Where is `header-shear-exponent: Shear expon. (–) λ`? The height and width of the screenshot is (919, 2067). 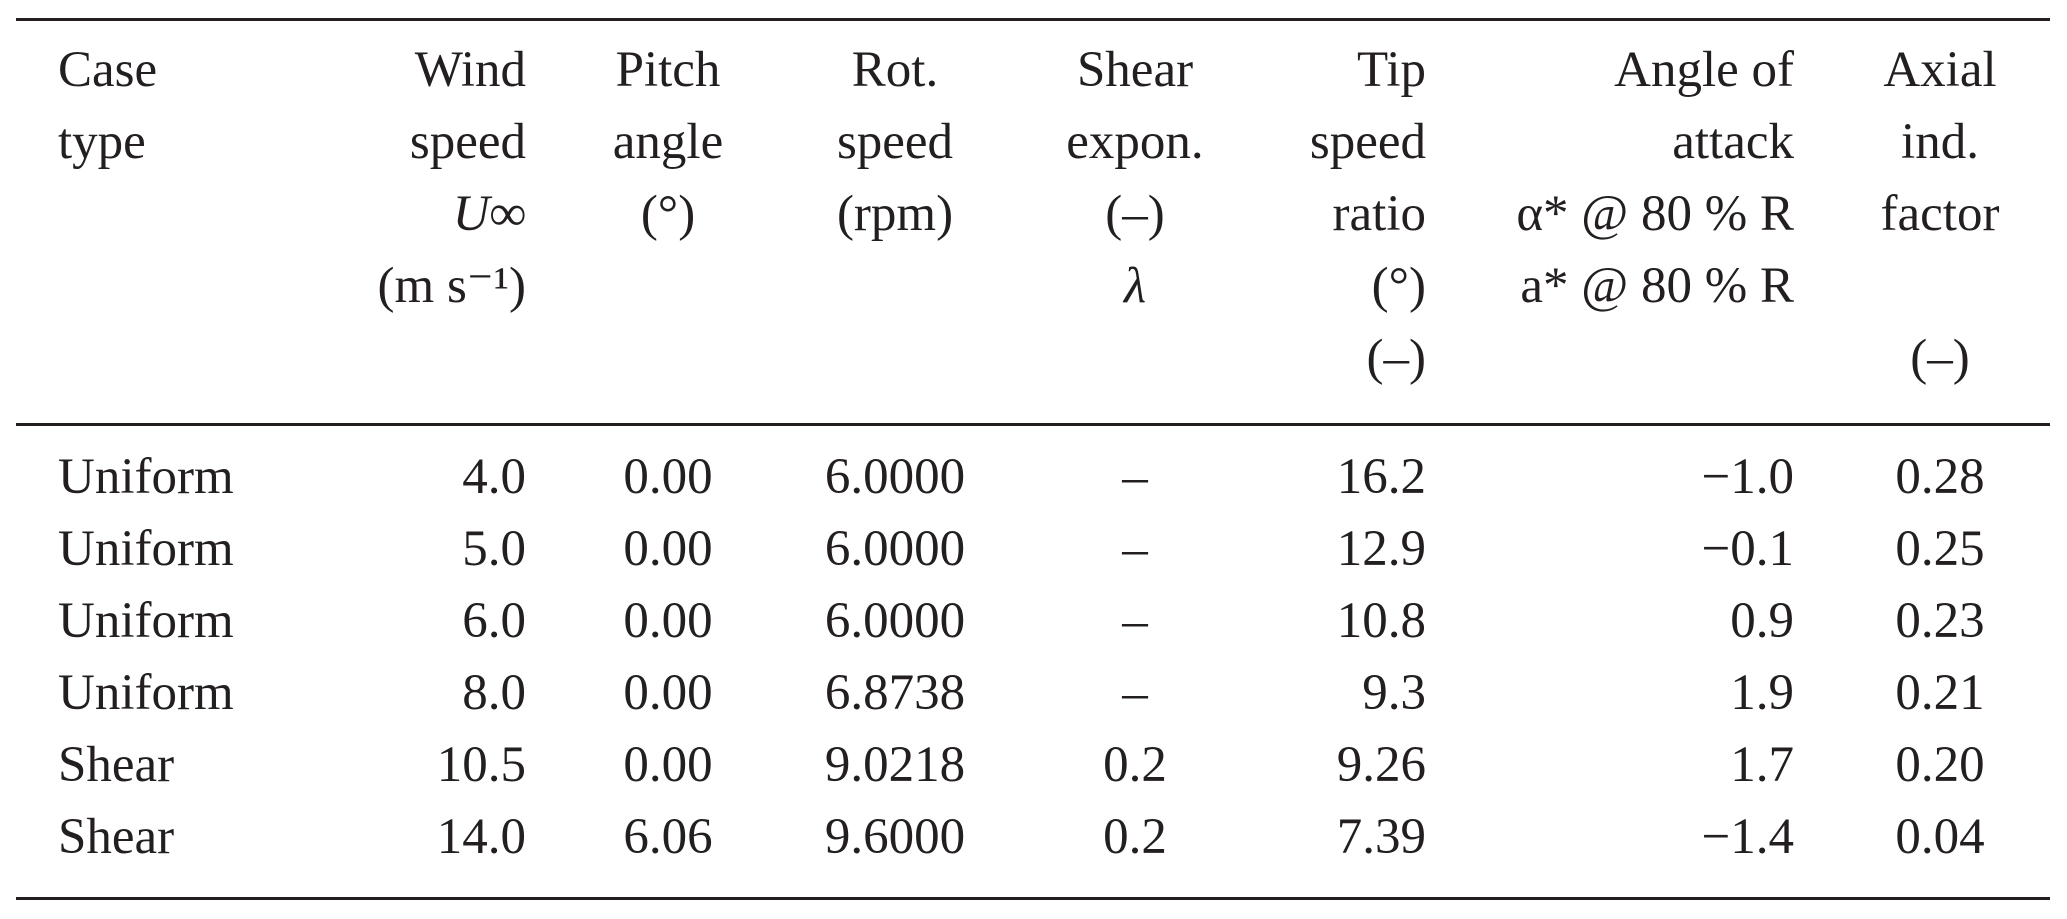 header-shear-exponent: Shear expon. (–) λ is located at coordinates (1135, 178).